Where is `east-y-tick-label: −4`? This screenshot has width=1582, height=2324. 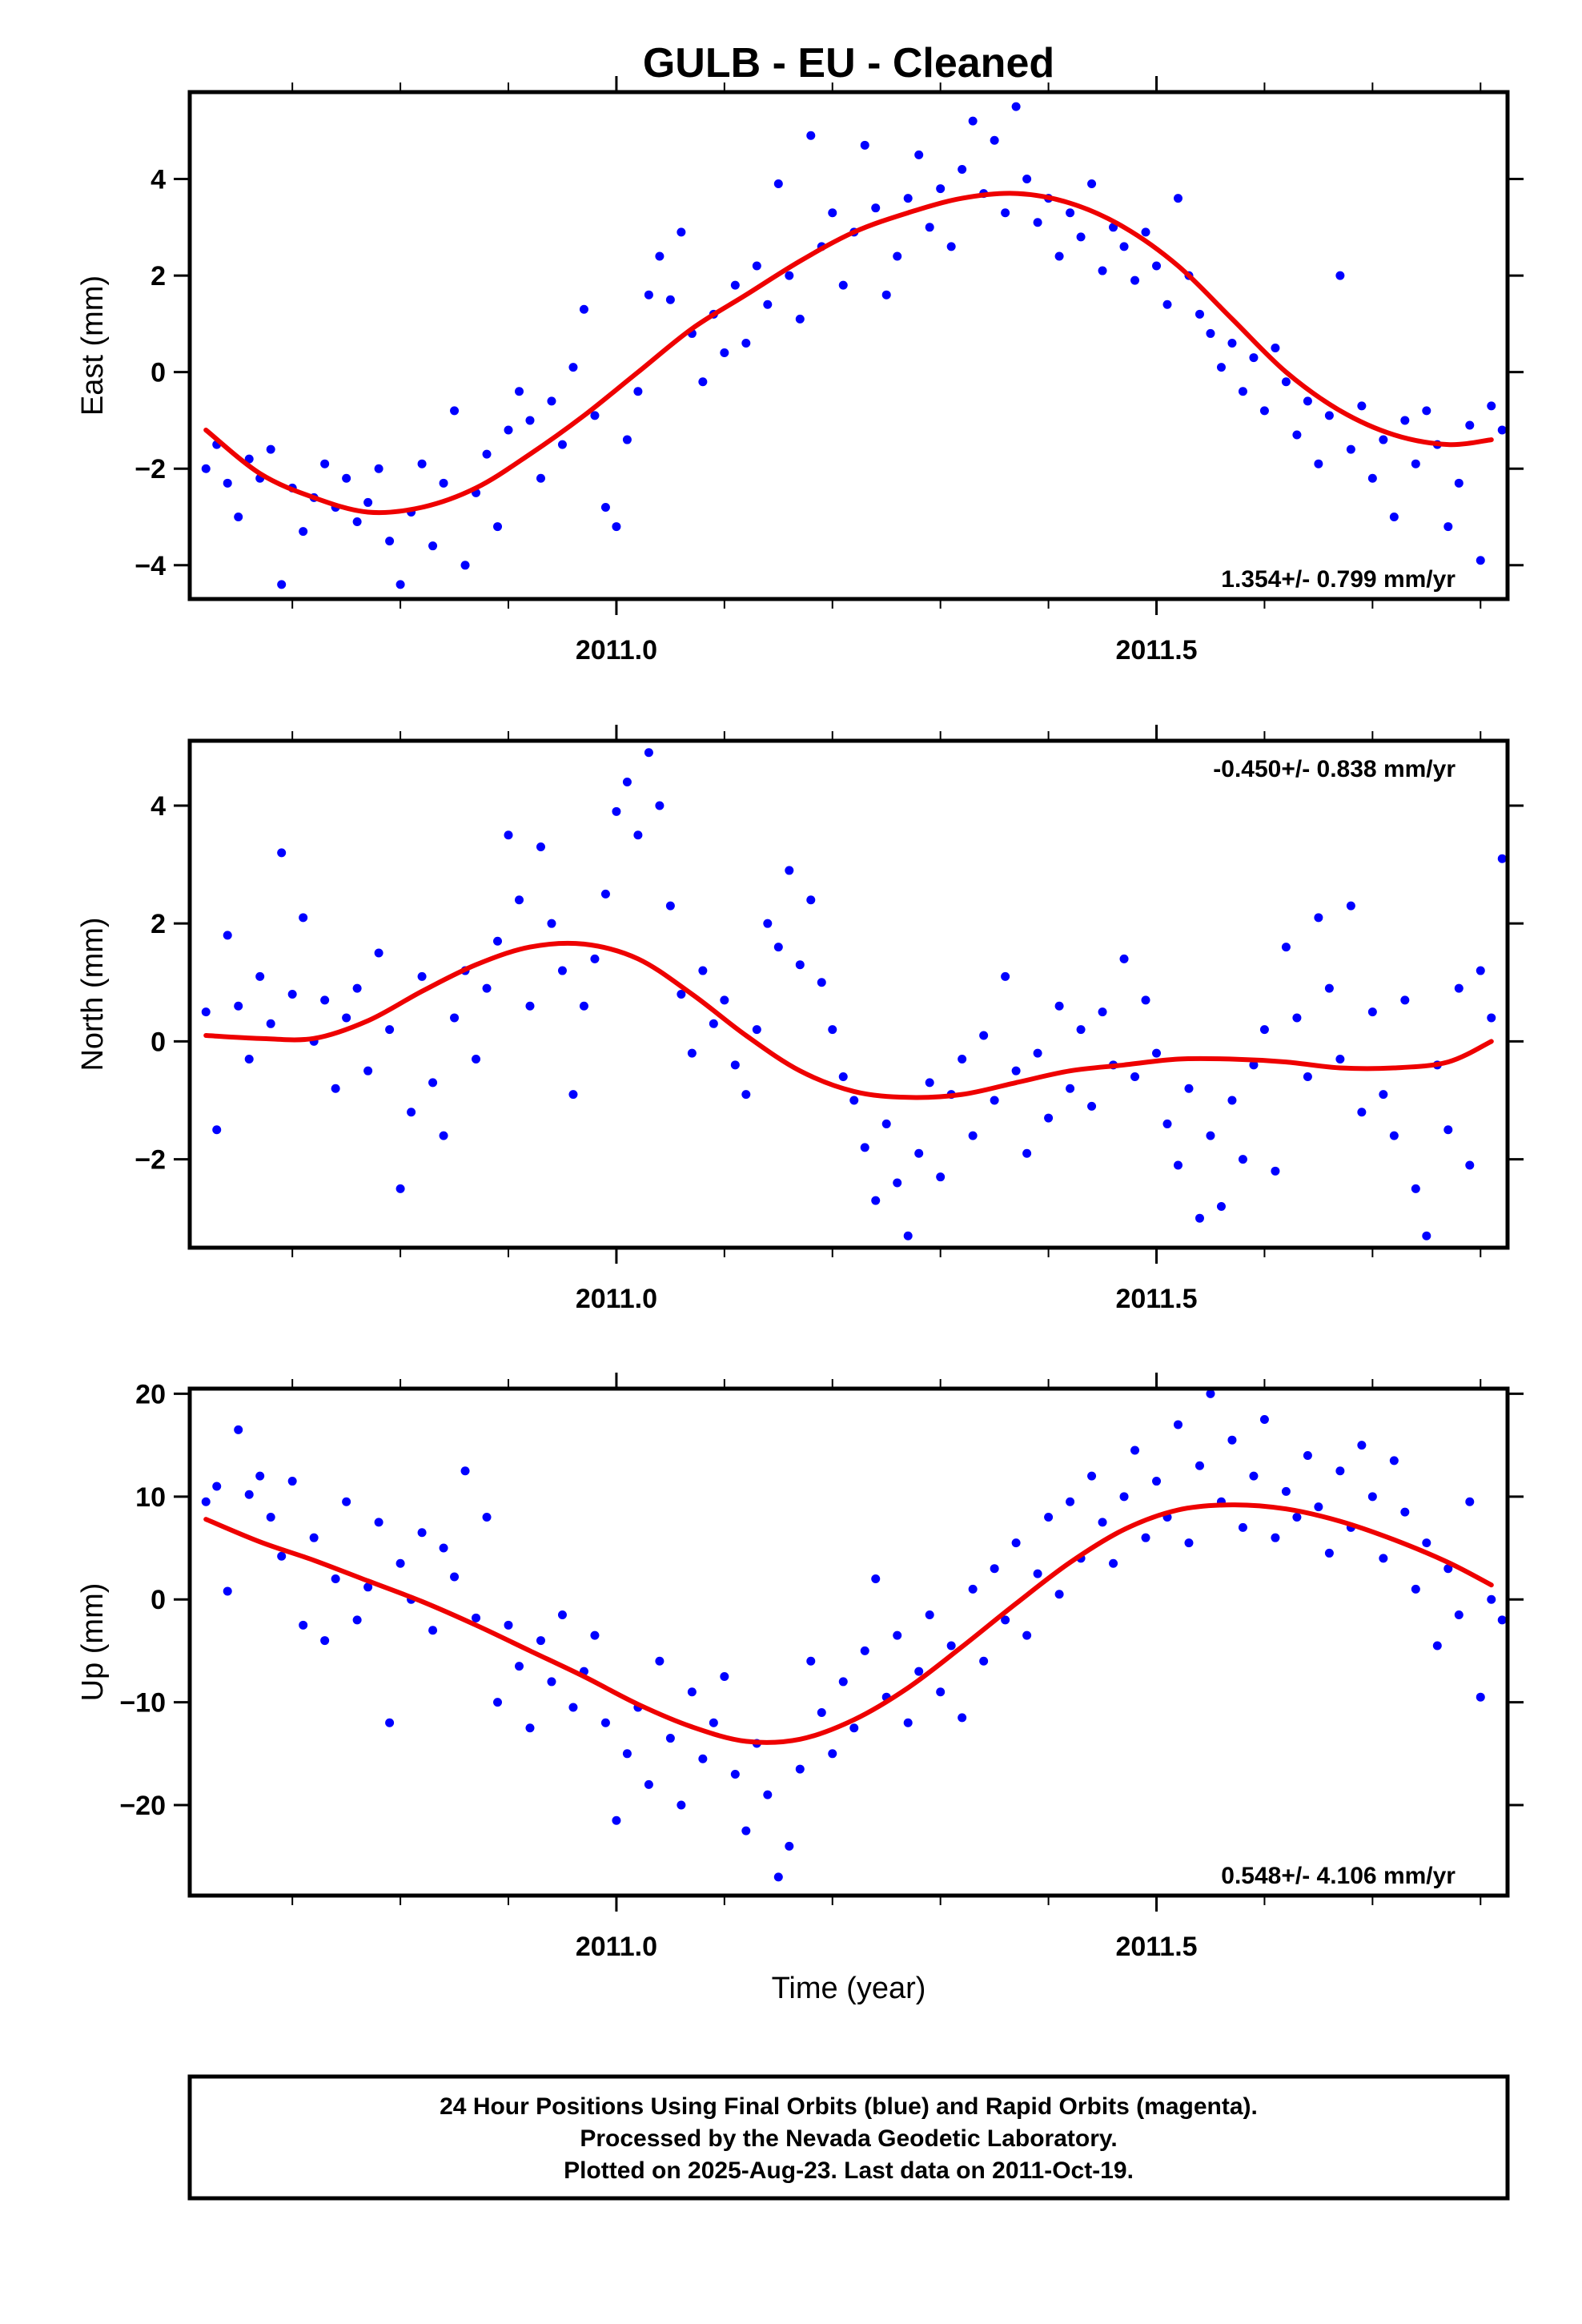 east-y-tick-label: −4 is located at coordinates (151, 566).